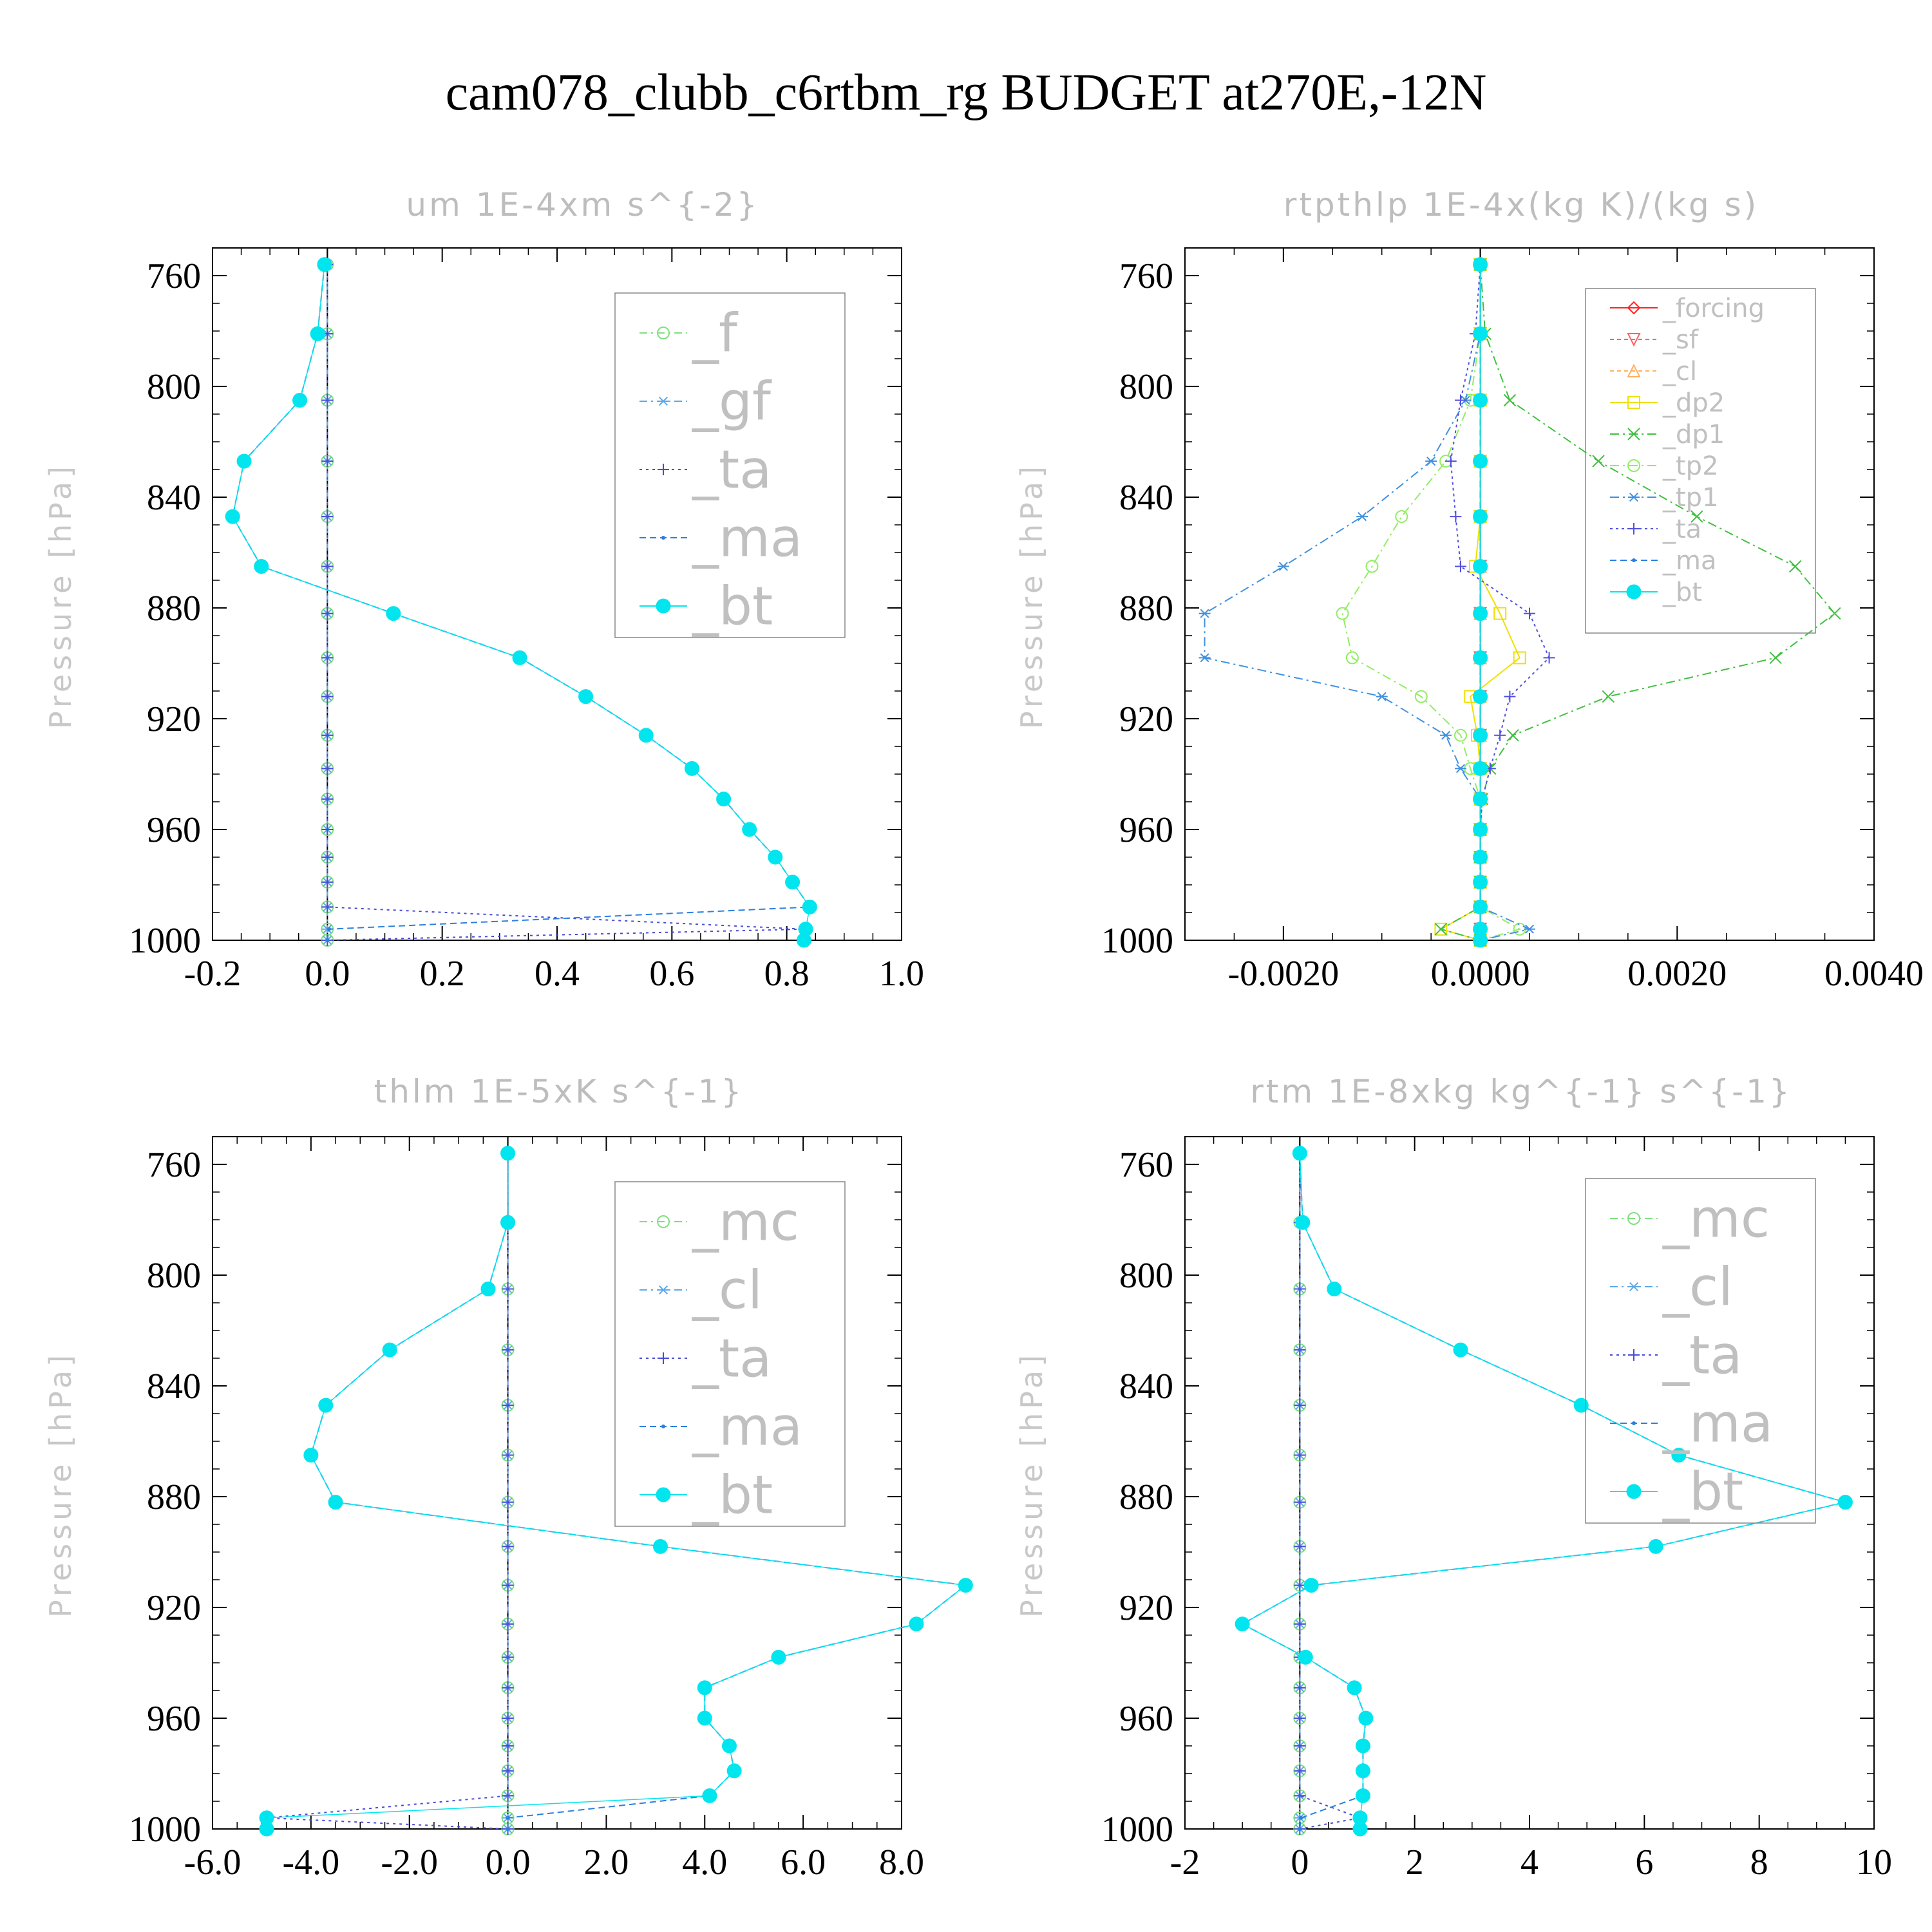  I want to click on plot-frame, so click(1529, 1483).